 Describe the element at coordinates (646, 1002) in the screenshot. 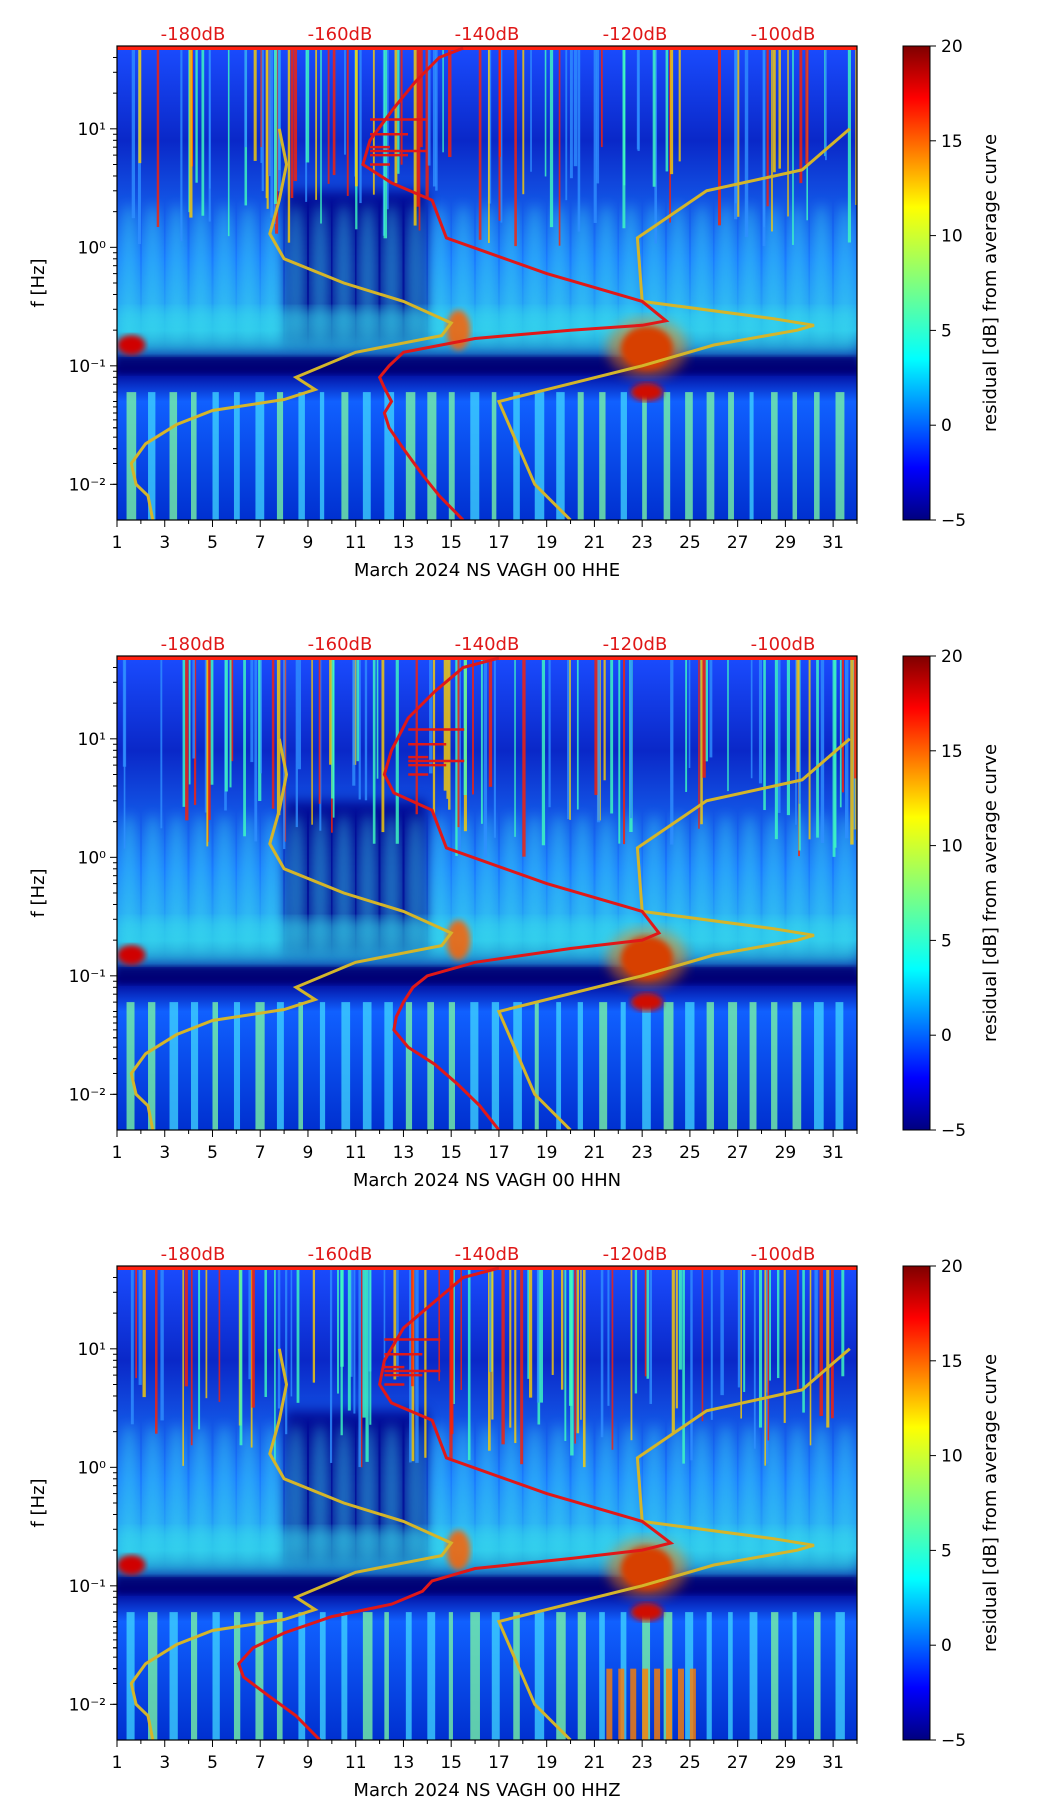

I see `hotspot-secondary` at that location.